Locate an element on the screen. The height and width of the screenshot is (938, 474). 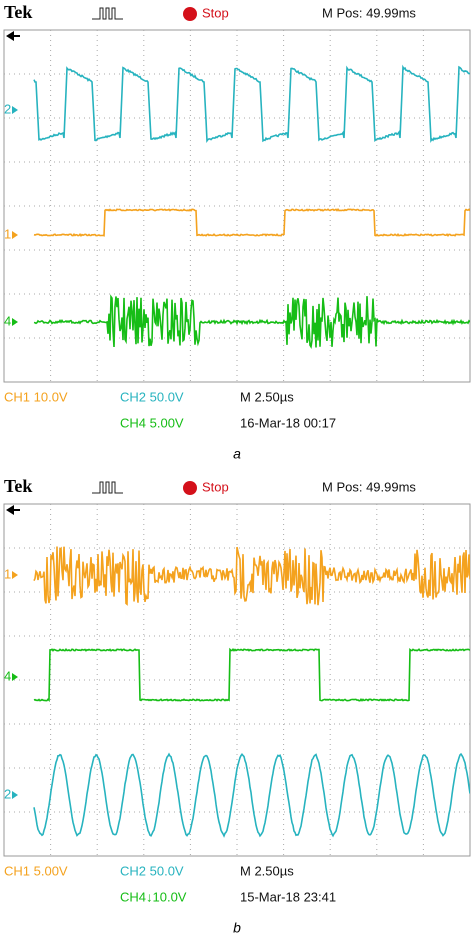
readout-ch4: CH4 5.00V is located at coordinates (152, 422).